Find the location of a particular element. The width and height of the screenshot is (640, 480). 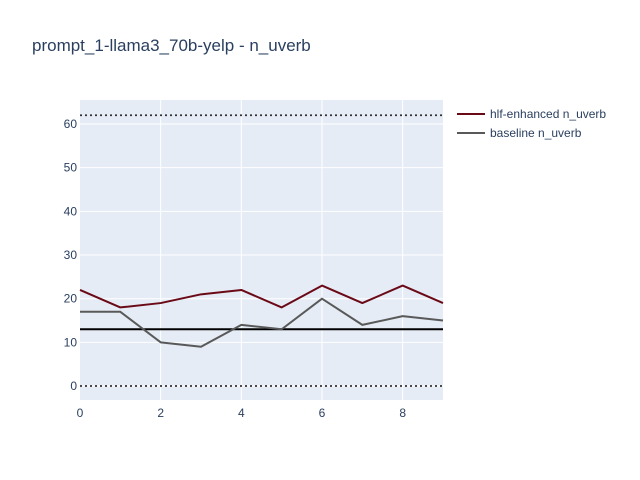

legend-item: baseline n_uverb is located at coordinates (519, 133).